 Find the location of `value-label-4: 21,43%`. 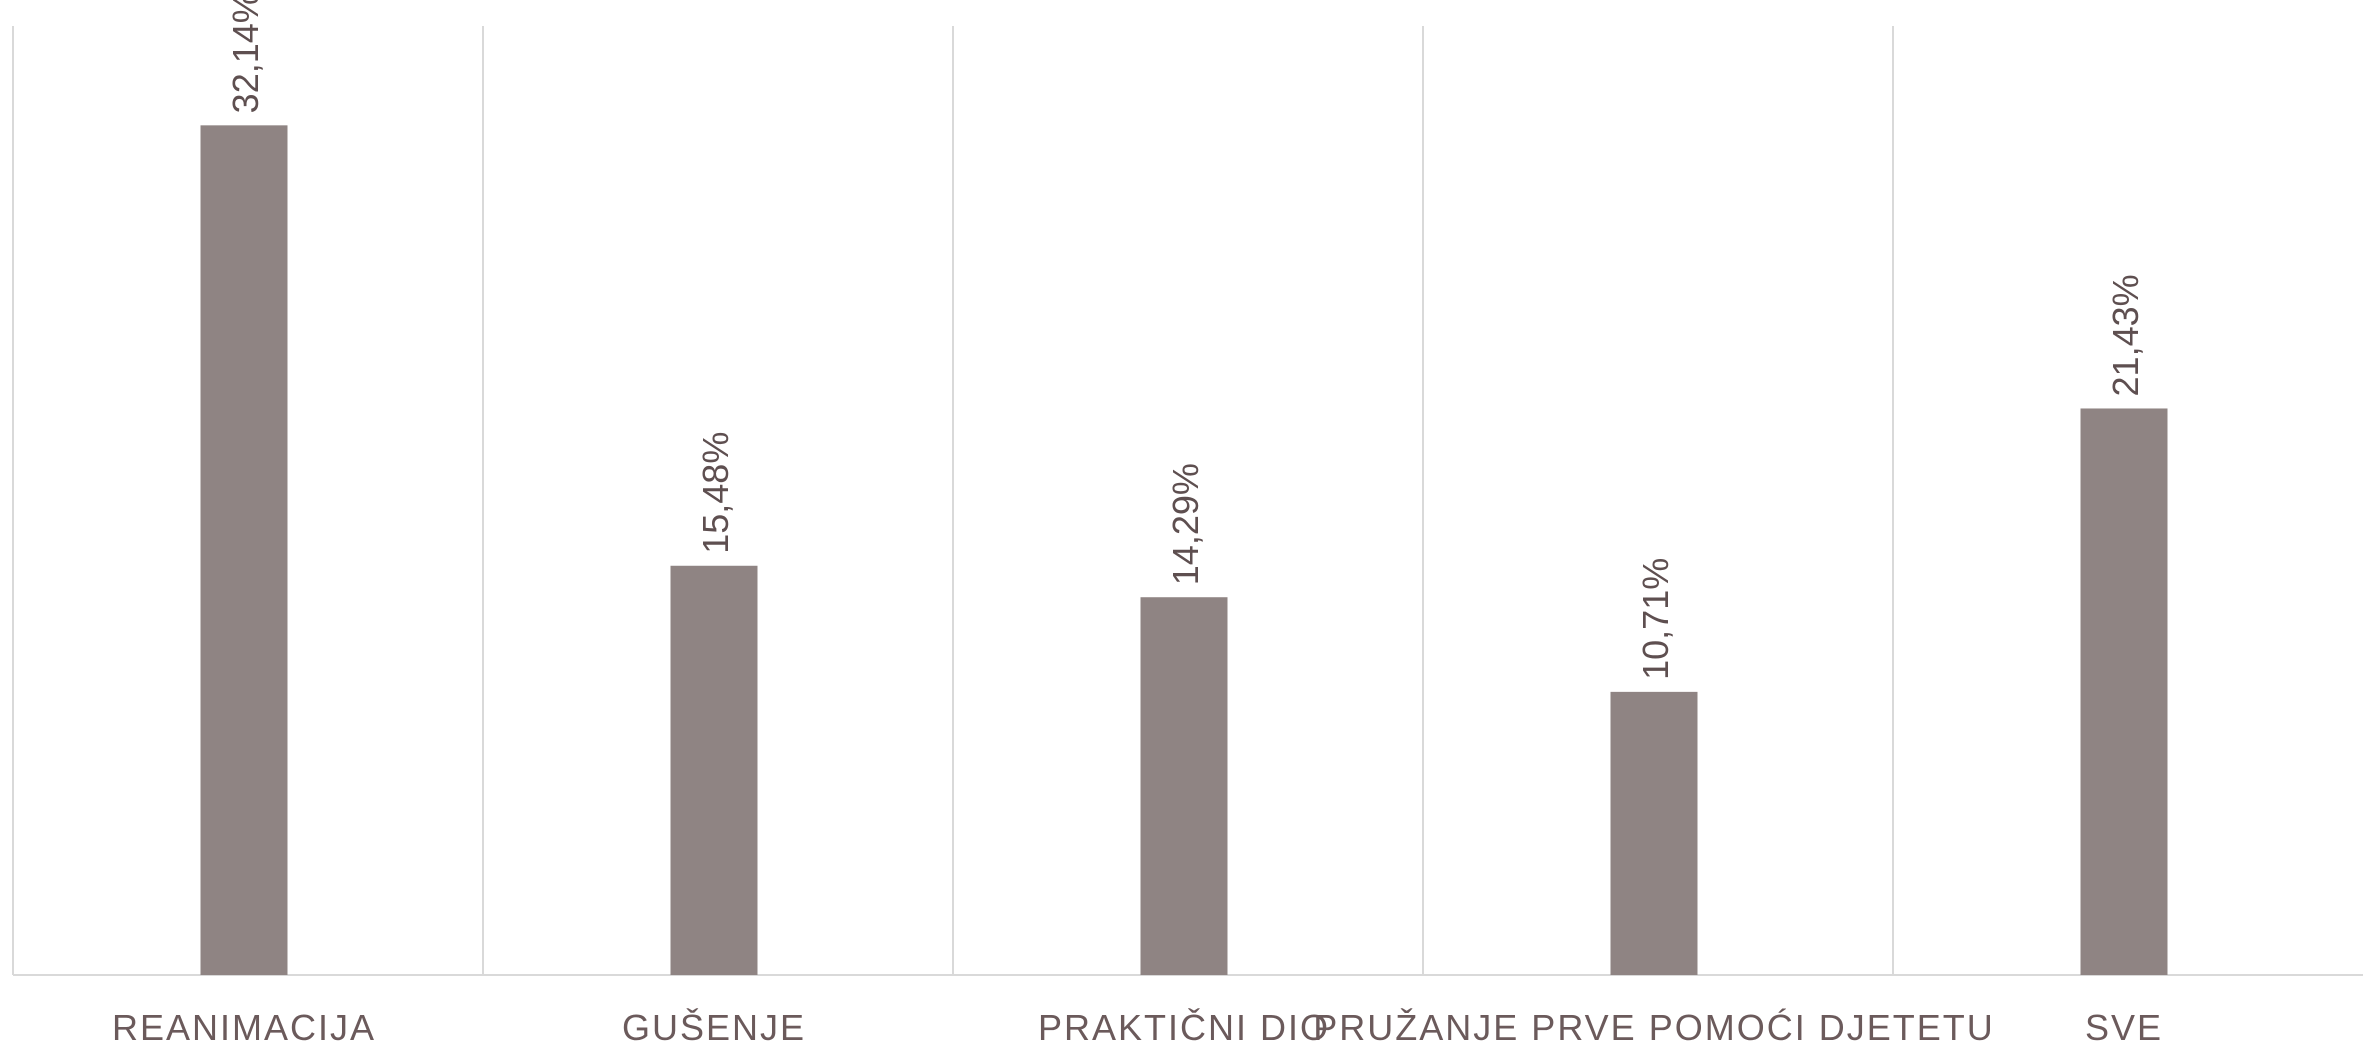

value-label-4: 21,43% is located at coordinates (2125, 335).